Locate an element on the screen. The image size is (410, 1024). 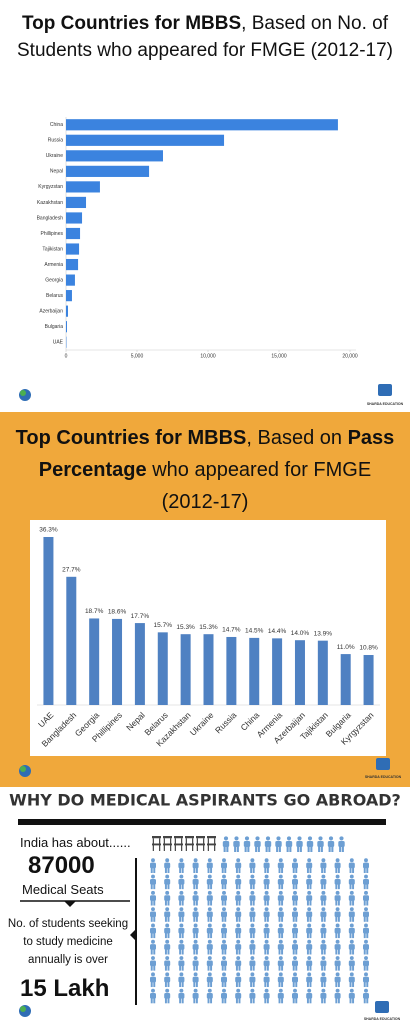
y-tick-label: Georgia is located at coordinates (54, 280).